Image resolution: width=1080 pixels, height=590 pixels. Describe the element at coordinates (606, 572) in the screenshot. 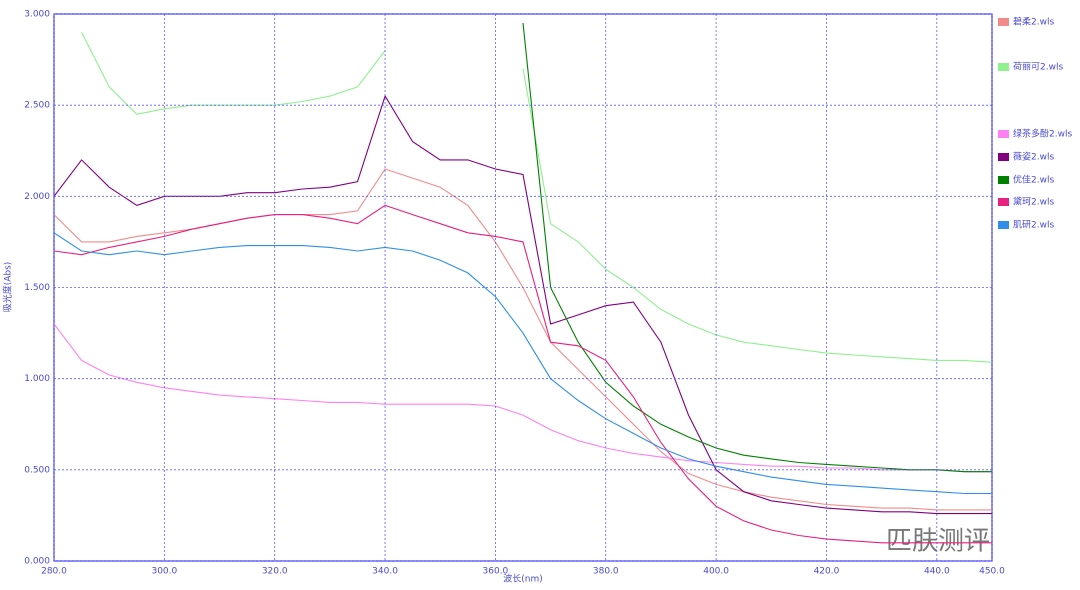

I see `x-tick-label: 380.0` at that location.